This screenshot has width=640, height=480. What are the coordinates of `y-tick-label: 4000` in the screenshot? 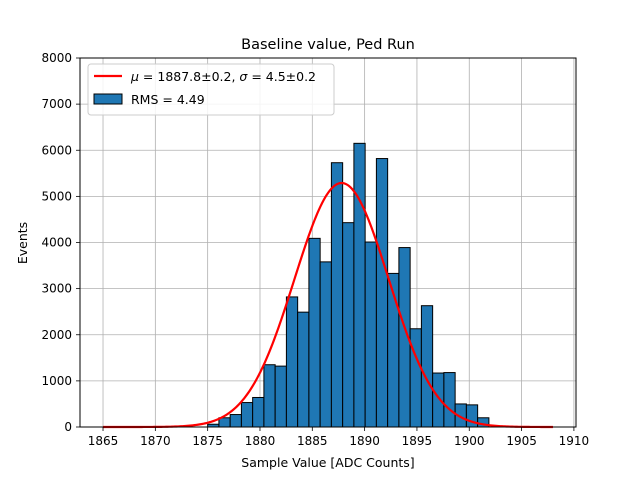 It's located at (56, 243).